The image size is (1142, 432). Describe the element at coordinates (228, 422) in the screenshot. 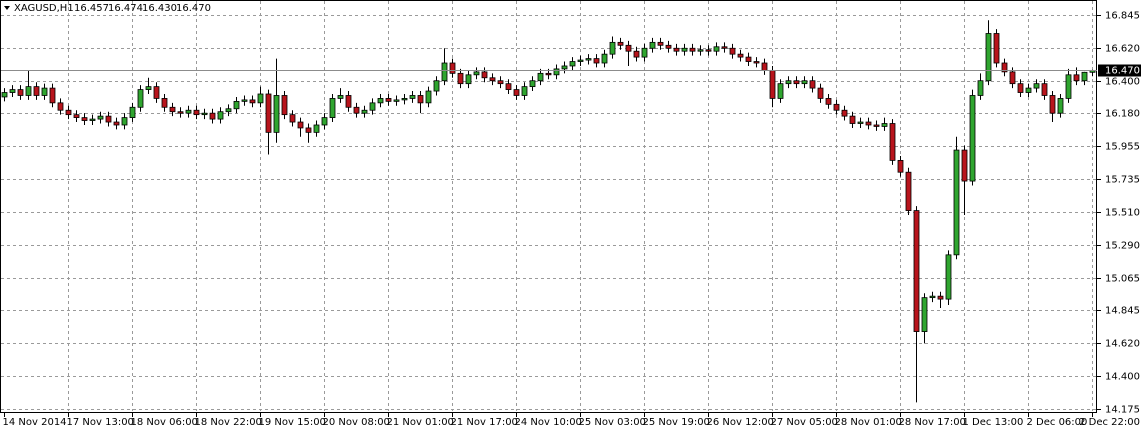

I see `x-tick-label: 18 Nov 22:00` at that location.